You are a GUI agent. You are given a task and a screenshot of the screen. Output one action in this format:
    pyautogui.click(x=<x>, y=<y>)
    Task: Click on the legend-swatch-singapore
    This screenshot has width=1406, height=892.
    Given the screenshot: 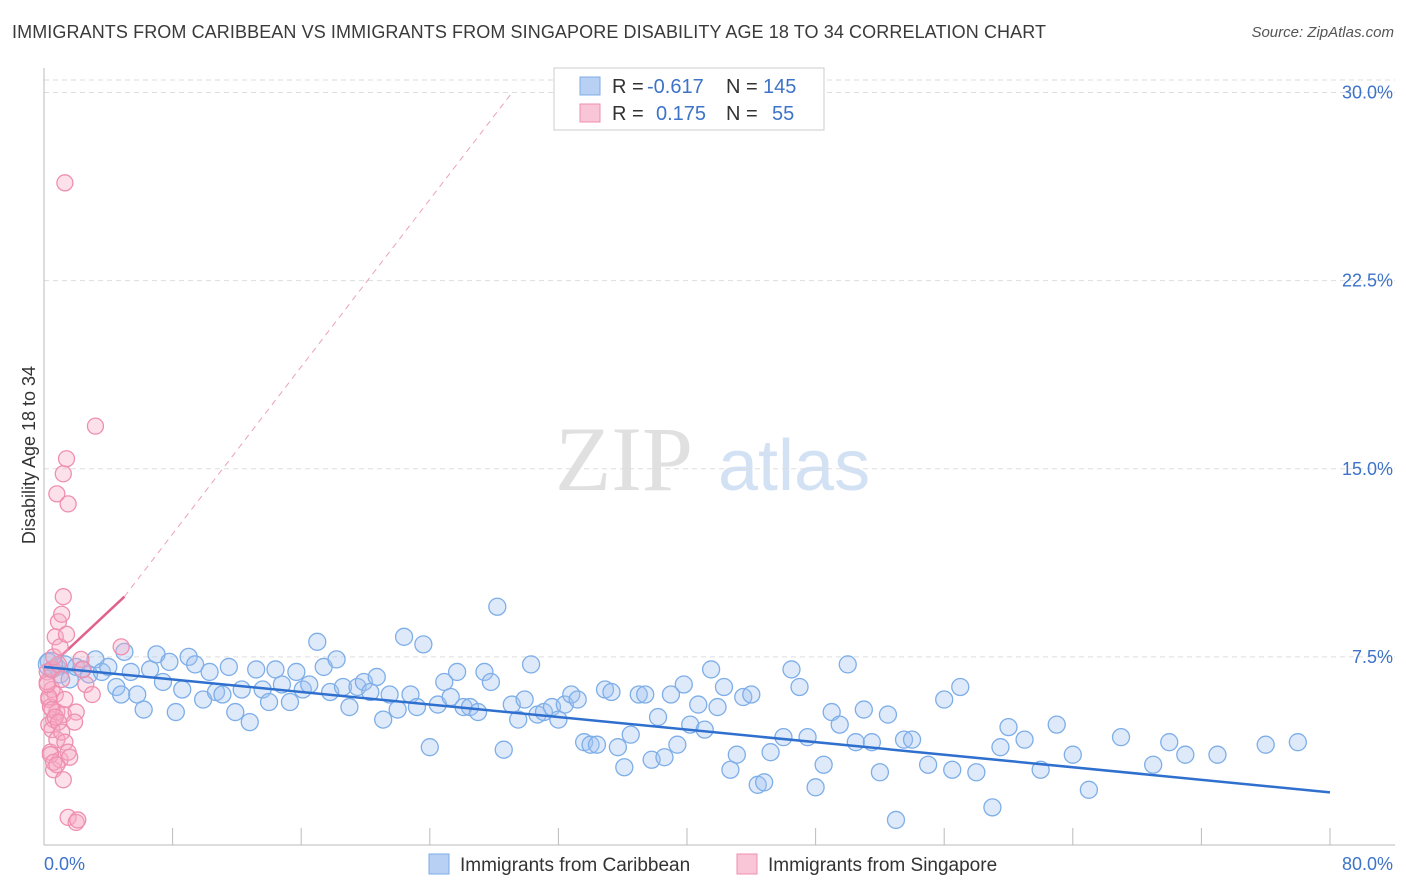 What is the action you would take?
    pyautogui.click(x=590, y=113)
    